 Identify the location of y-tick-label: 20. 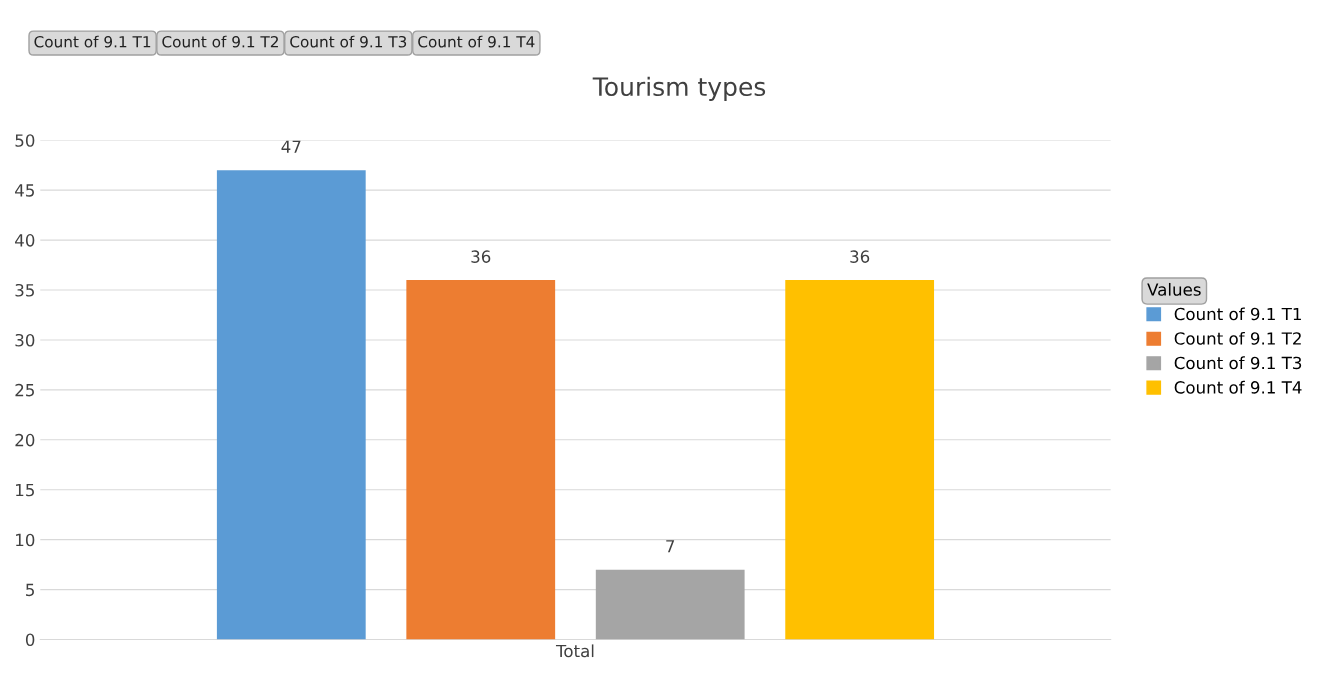
(25, 440).